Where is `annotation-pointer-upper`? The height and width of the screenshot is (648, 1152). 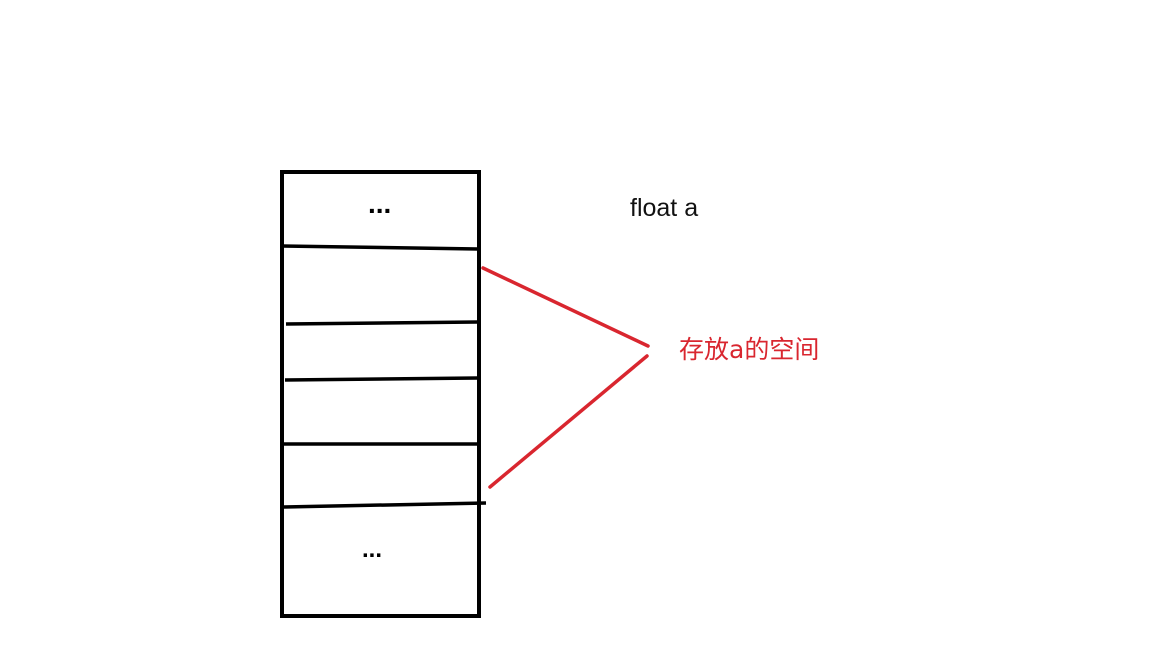
annotation-pointer-upper is located at coordinates (565, 307).